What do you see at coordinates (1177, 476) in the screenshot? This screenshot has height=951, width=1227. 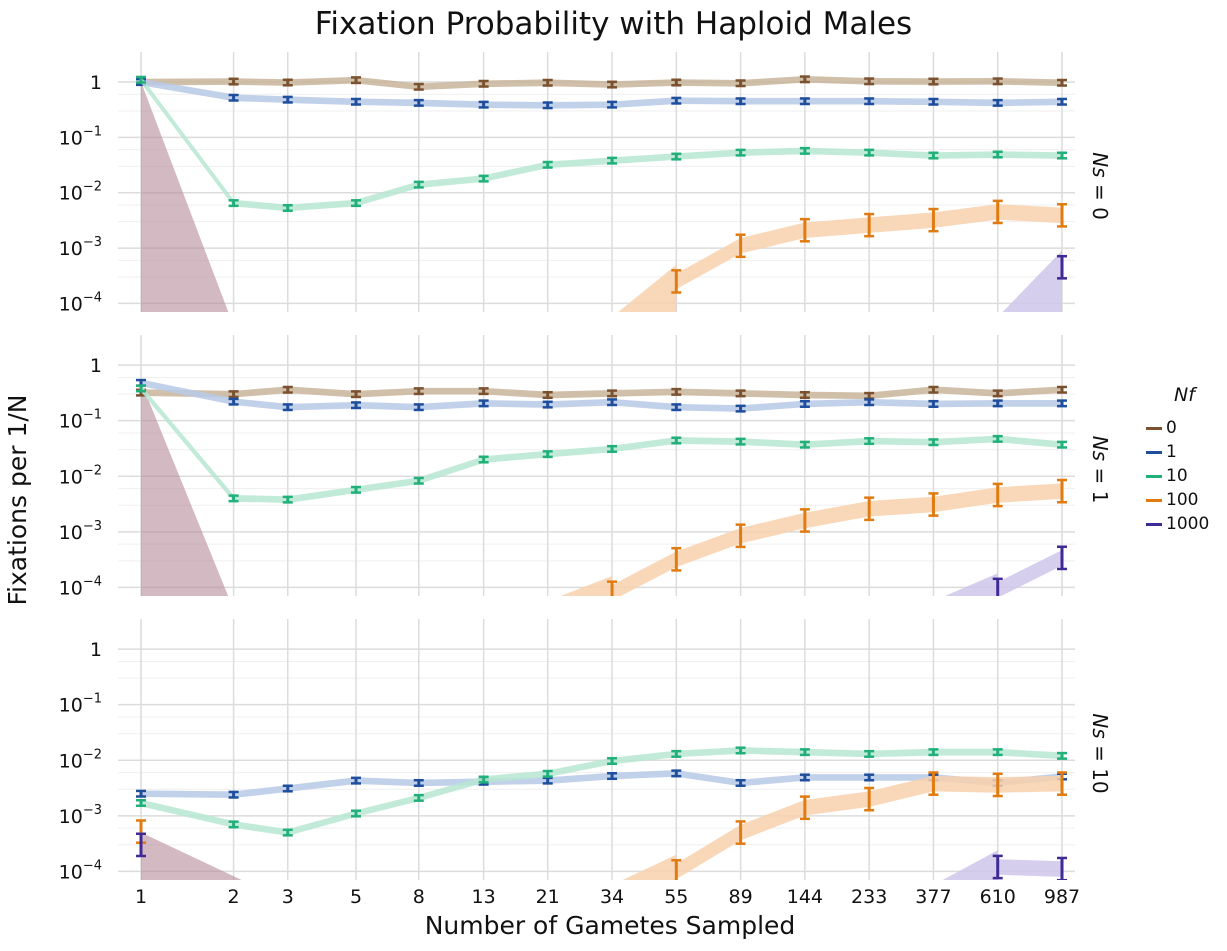 I see `legend-item-10: 10` at bounding box center [1177, 476].